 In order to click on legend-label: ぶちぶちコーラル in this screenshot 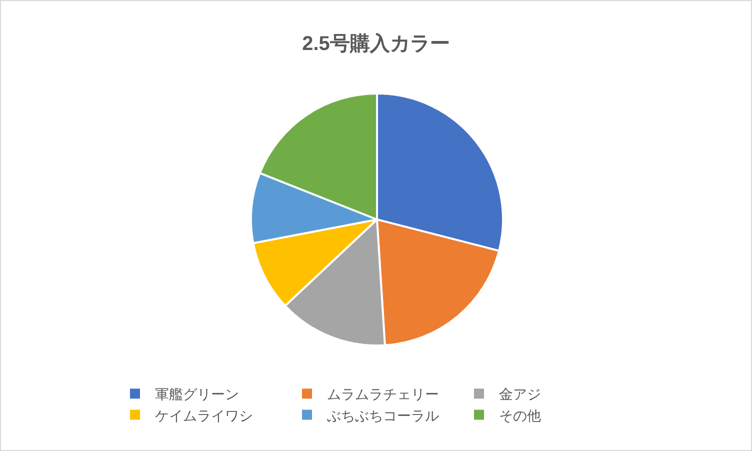, I will do `click(383, 415)`.